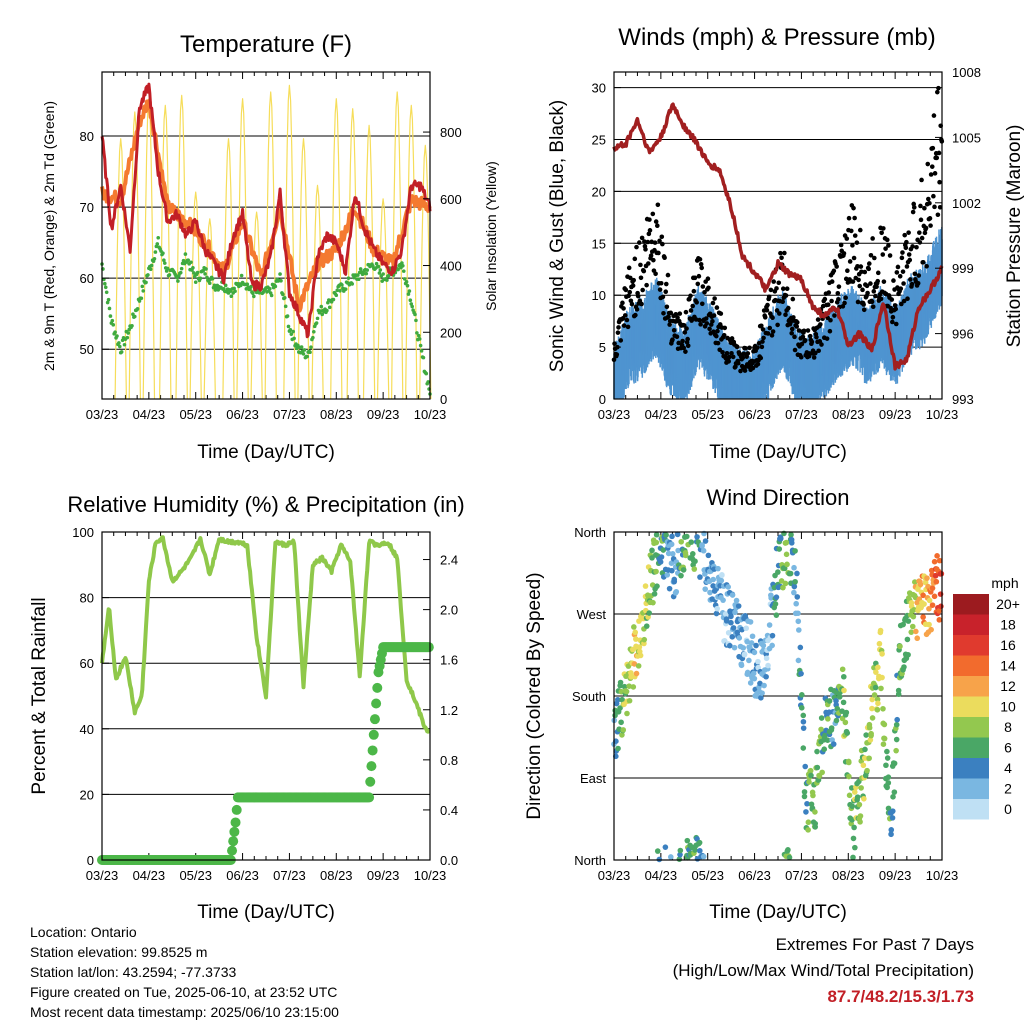  I want to click on colorbar-swatch, so click(971, 768).